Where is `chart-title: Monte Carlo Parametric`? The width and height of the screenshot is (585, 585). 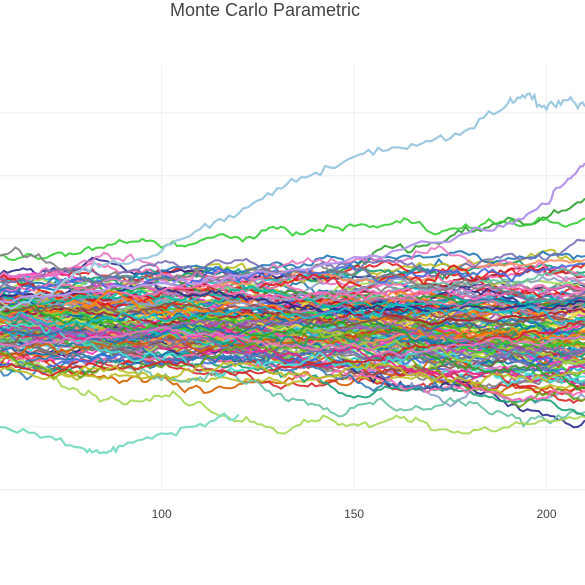 chart-title: Monte Carlo Parametric is located at coordinates (265, 10).